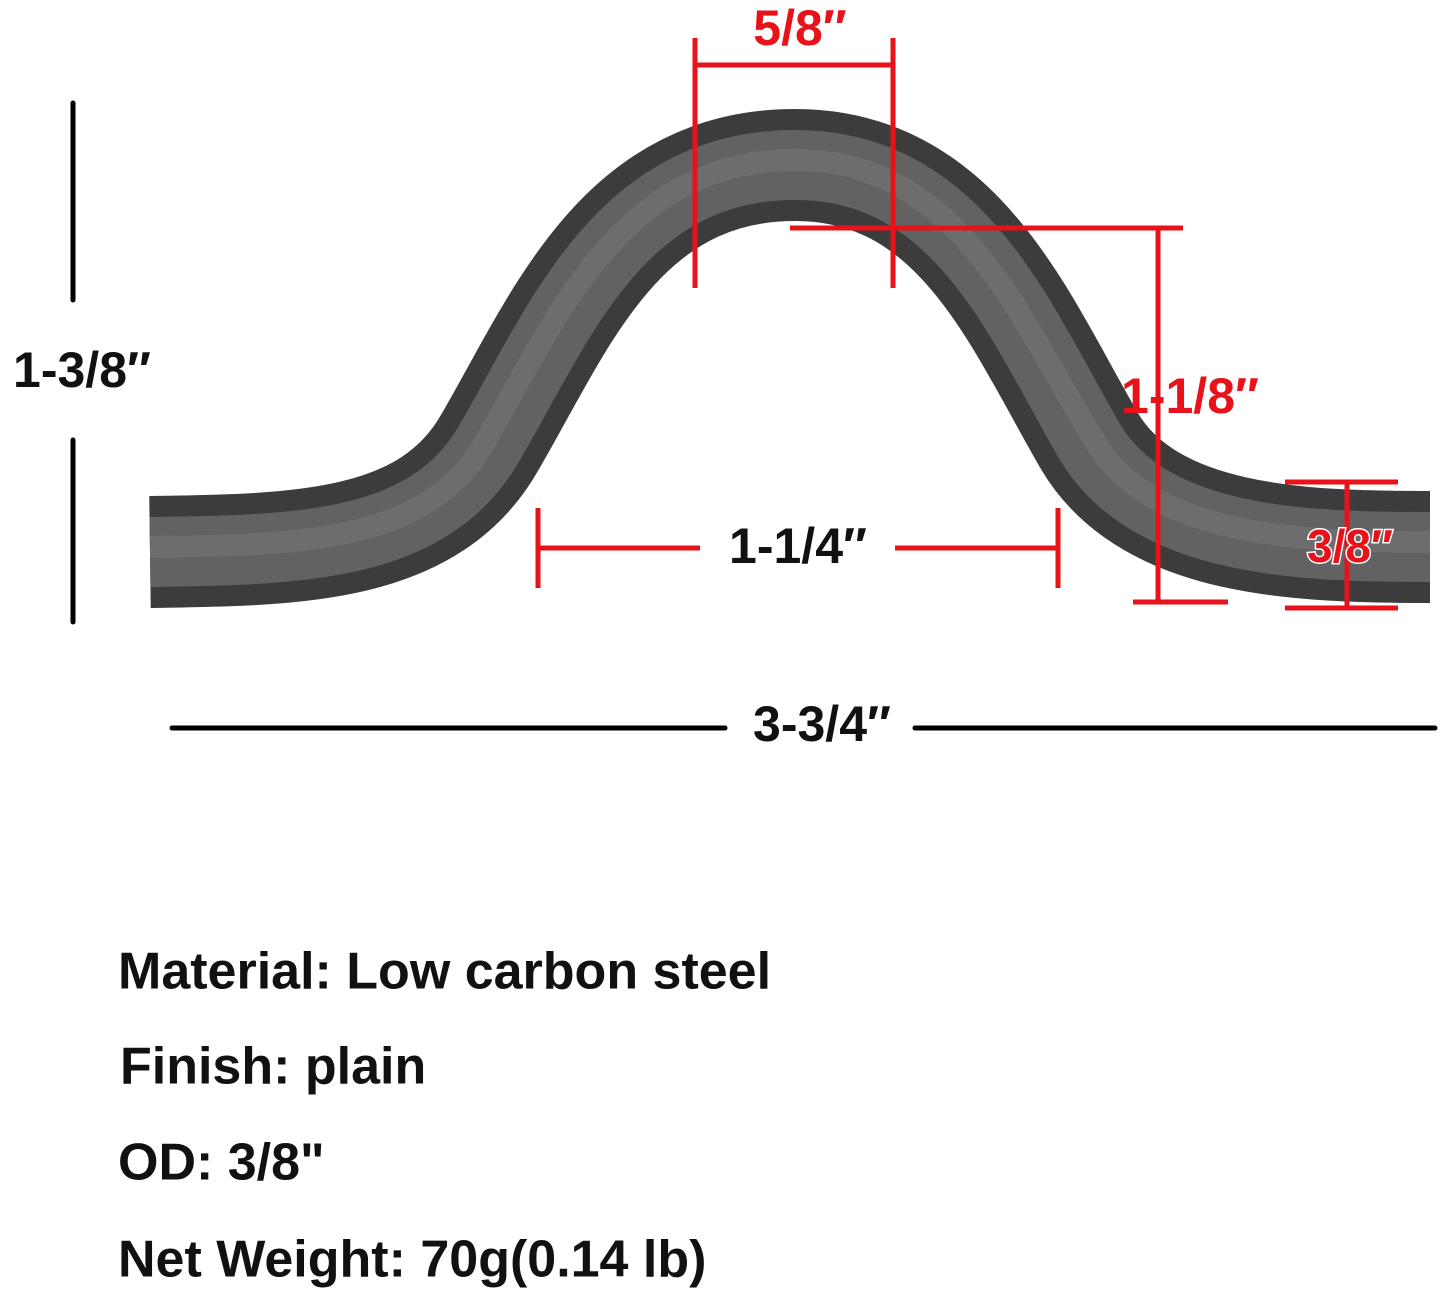 Image resolution: width=1445 pixels, height=1298 pixels. I want to click on dim-label: 3-3/4″, so click(822, 724).